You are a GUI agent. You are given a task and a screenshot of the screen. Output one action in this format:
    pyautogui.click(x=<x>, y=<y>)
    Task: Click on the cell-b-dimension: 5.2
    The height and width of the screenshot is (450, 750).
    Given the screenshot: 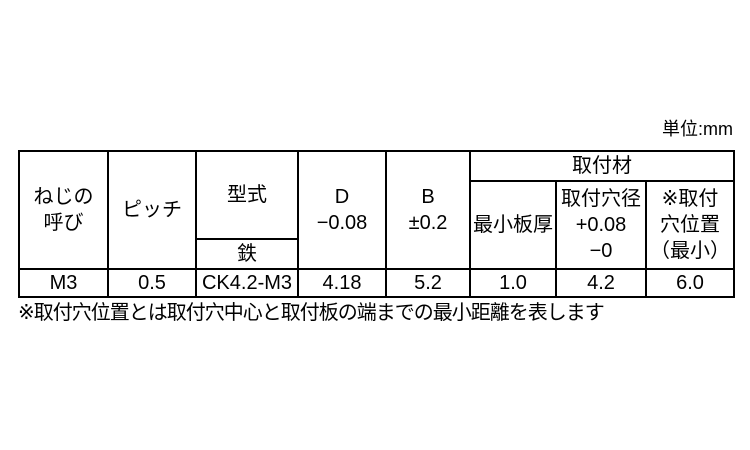 What is the action you would take?
    pyautogui.click(x=428, y=283)
    